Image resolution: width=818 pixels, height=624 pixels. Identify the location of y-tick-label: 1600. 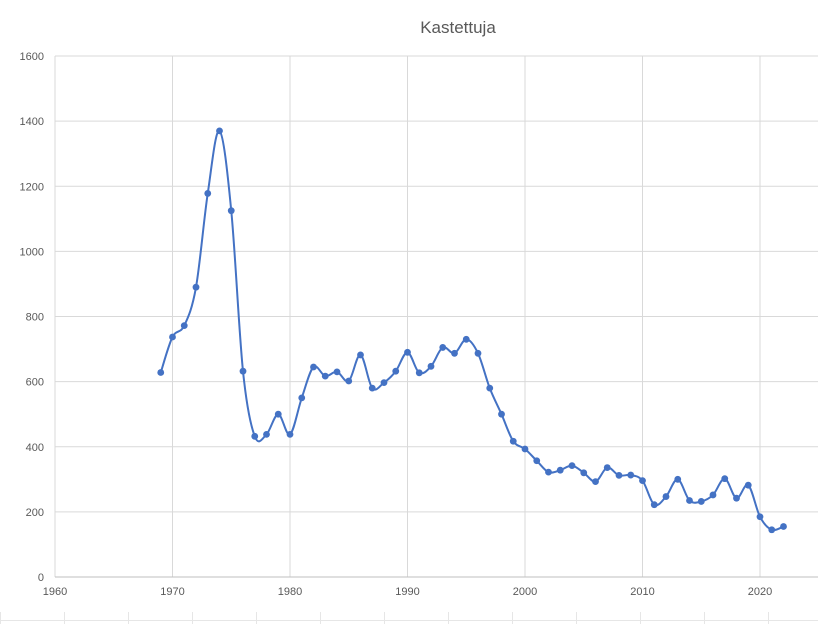
(32, 57).